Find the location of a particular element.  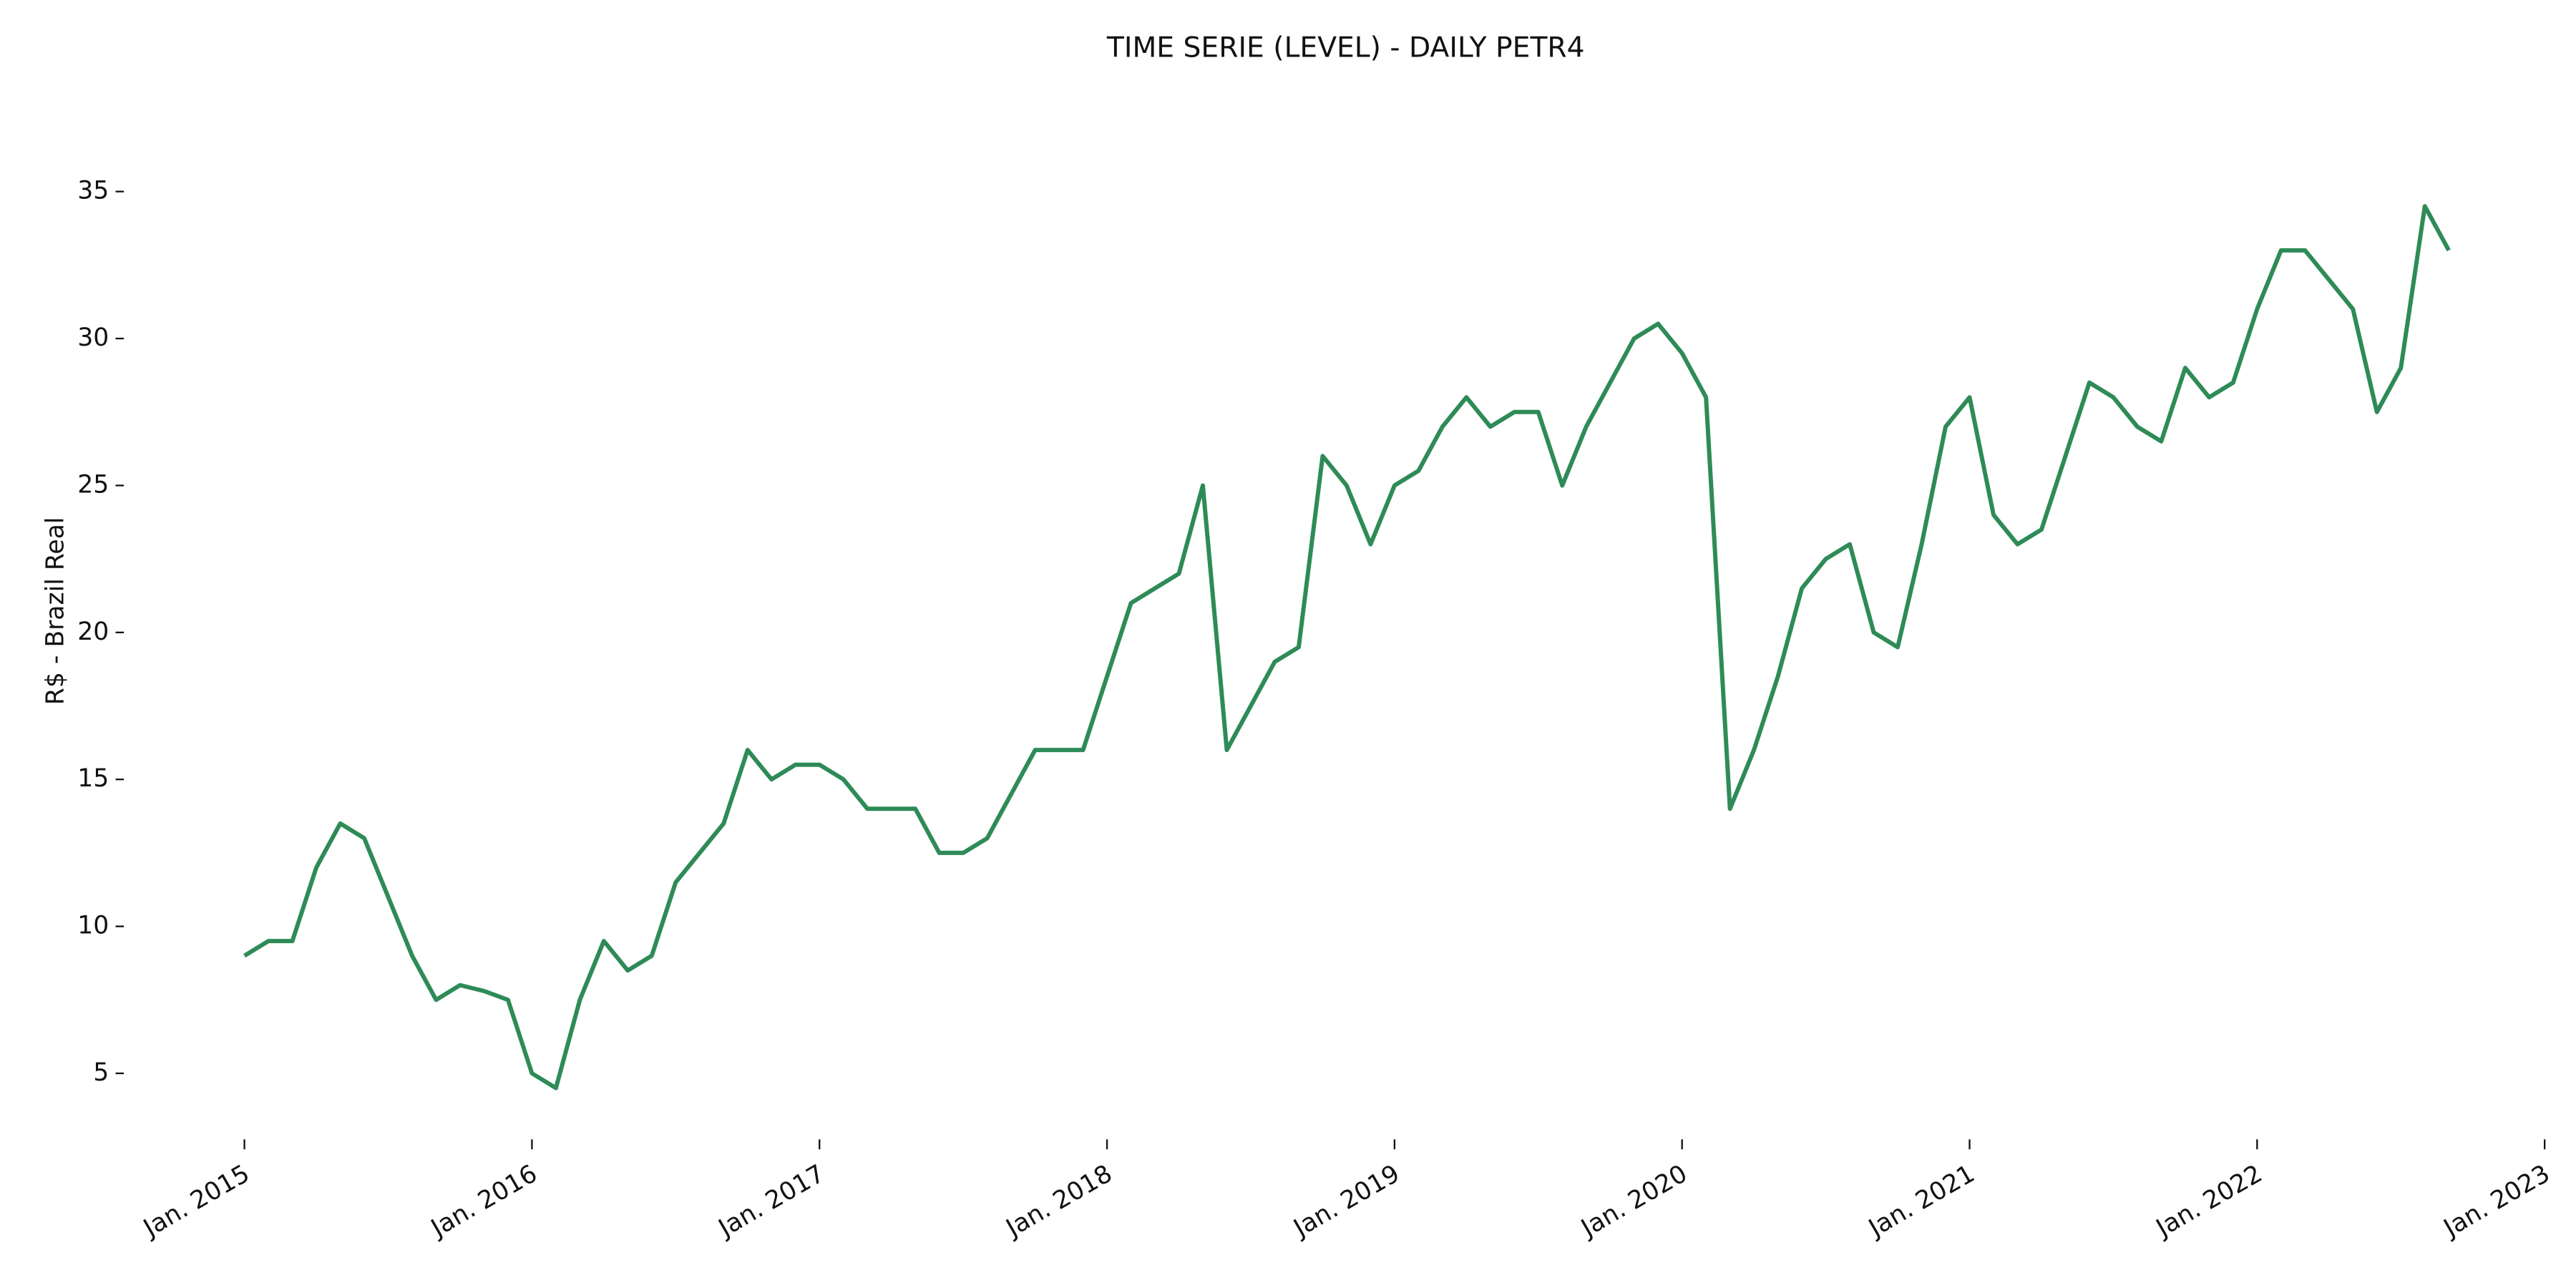

y-tick-label: 10 is located at coordinates (93, 926).